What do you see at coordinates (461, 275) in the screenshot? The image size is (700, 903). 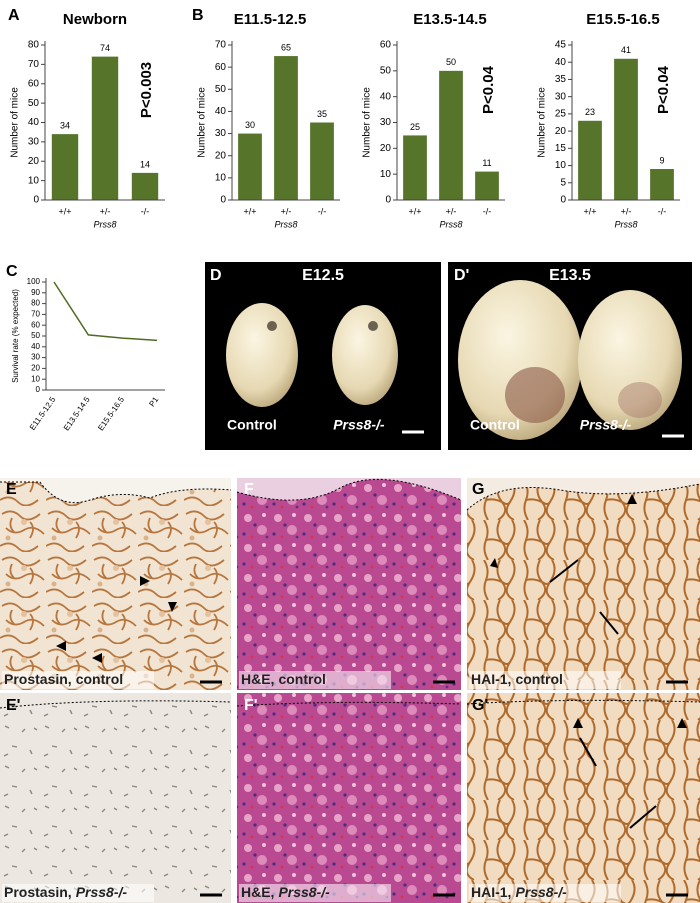 I see `panel-letter: D'` at bounding box center [461, 275].